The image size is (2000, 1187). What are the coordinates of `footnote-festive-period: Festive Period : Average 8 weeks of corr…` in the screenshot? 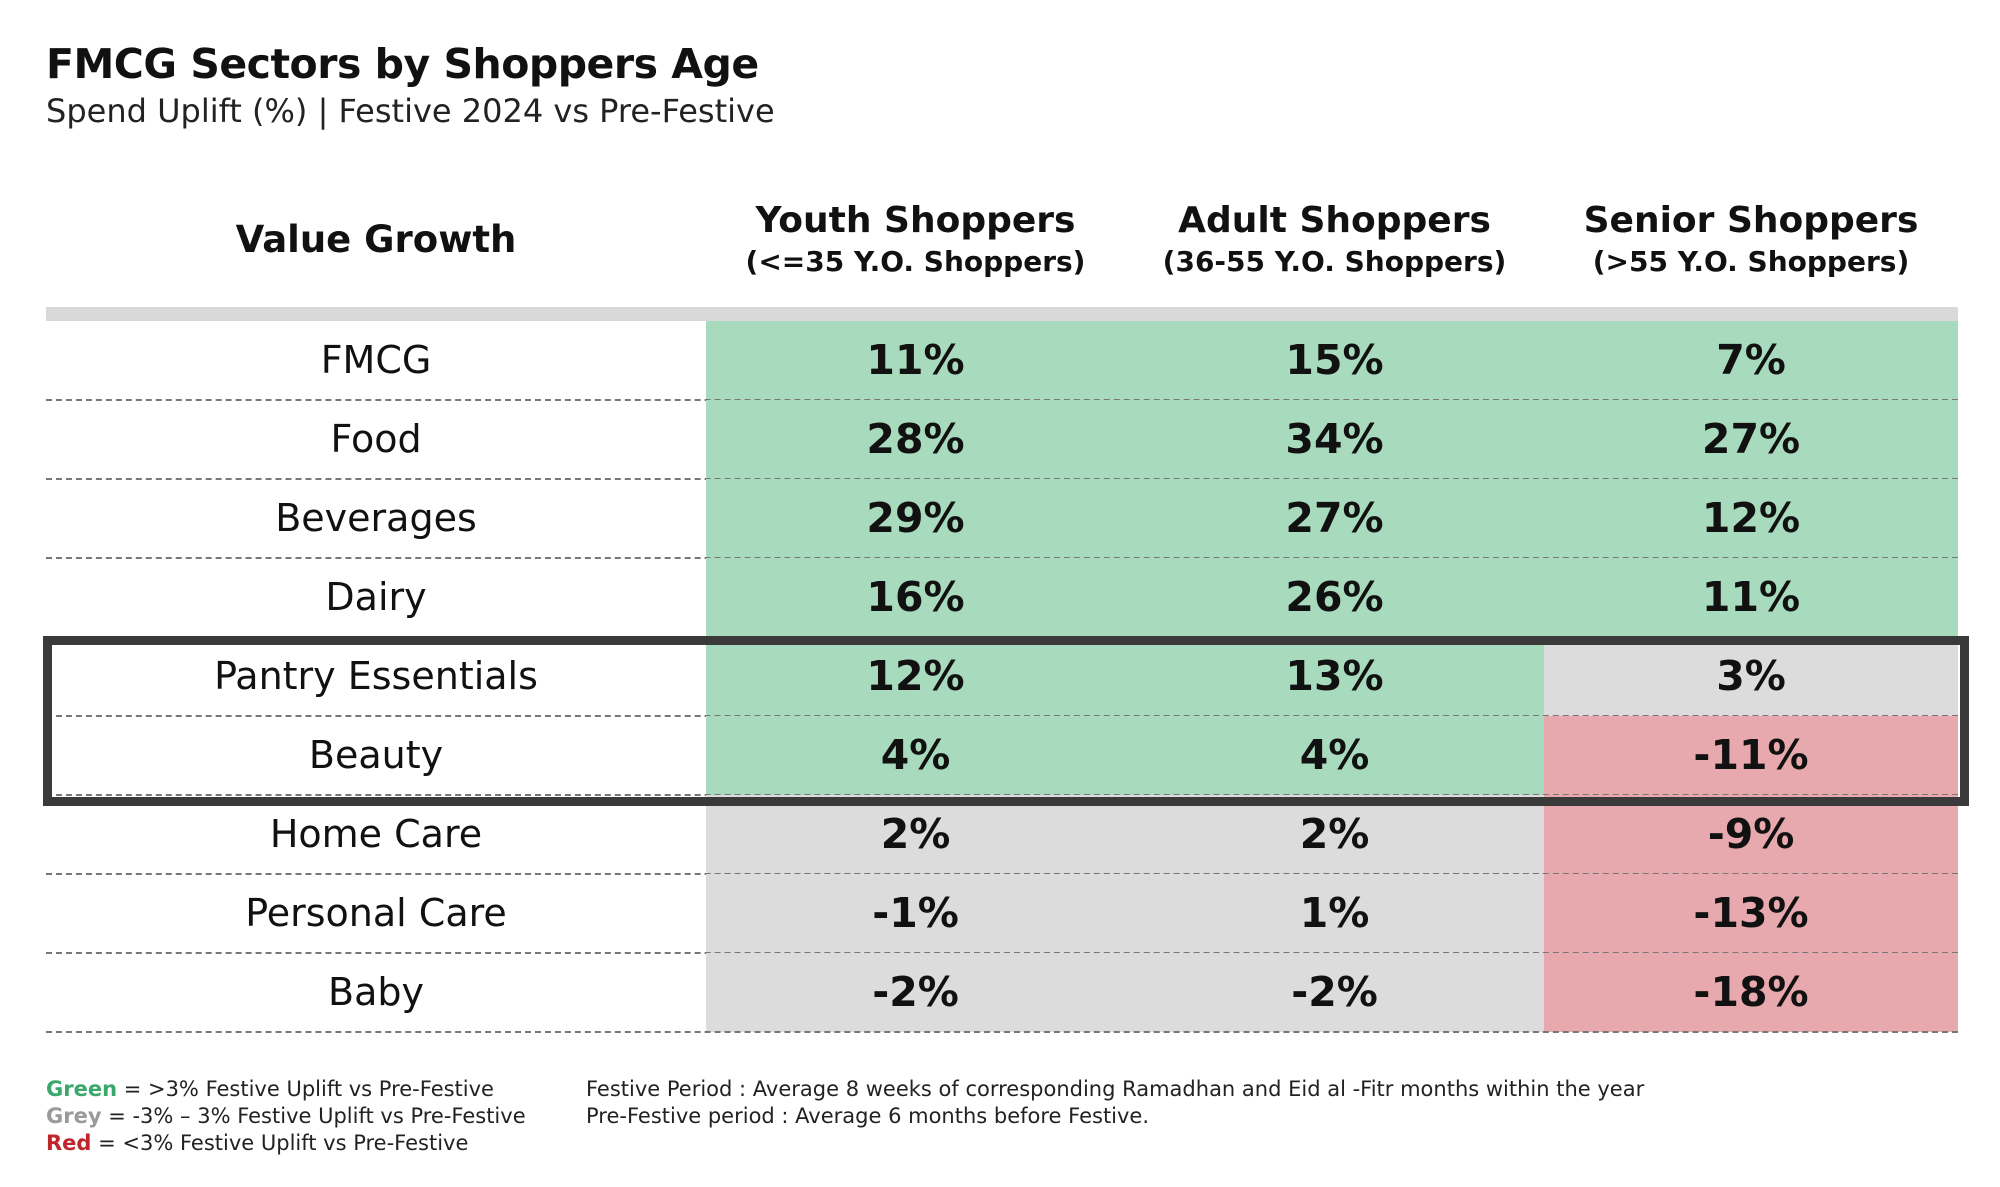 It's located at (1115, 1089).